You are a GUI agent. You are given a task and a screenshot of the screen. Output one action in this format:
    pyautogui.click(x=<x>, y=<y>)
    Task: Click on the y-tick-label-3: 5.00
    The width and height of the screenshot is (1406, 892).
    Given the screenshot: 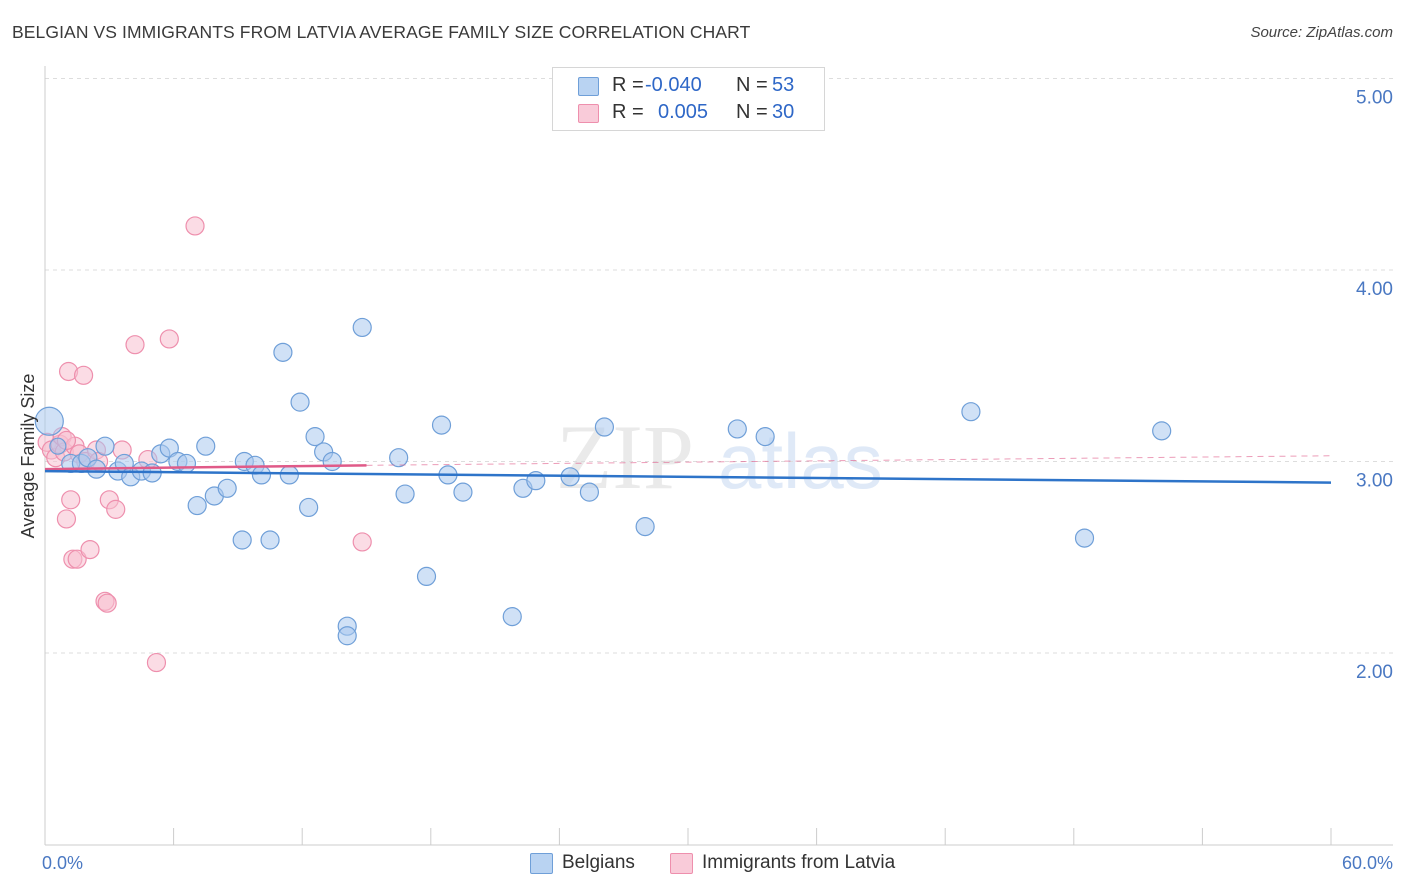 What is the action you would take?
    pyautogui.click(x=1374, y=98)
    